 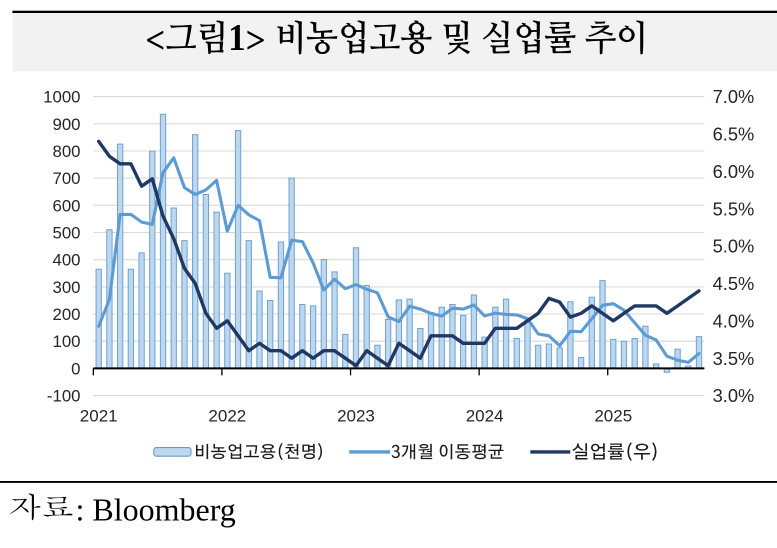 What do you see at coordinates (67, 205) in the screenshot?
I see `svg-text: 600` at bounding box center [67, 205].